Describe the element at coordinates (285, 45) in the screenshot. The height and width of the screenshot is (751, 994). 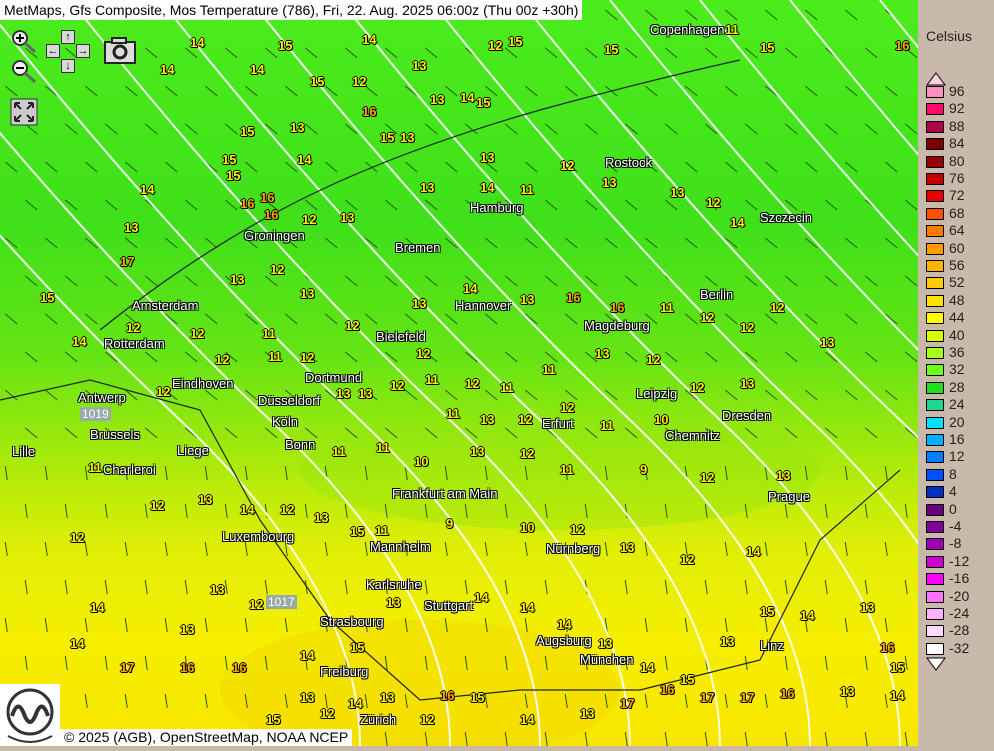
I see `temperature-value: 15` at that location.